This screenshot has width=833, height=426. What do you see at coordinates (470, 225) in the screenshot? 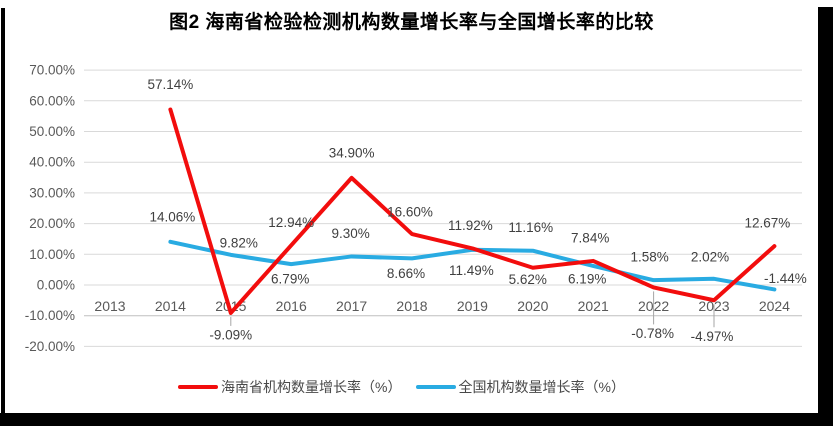
I see `hainan-data-label: 11.92%` at bounding box center [470, 225].